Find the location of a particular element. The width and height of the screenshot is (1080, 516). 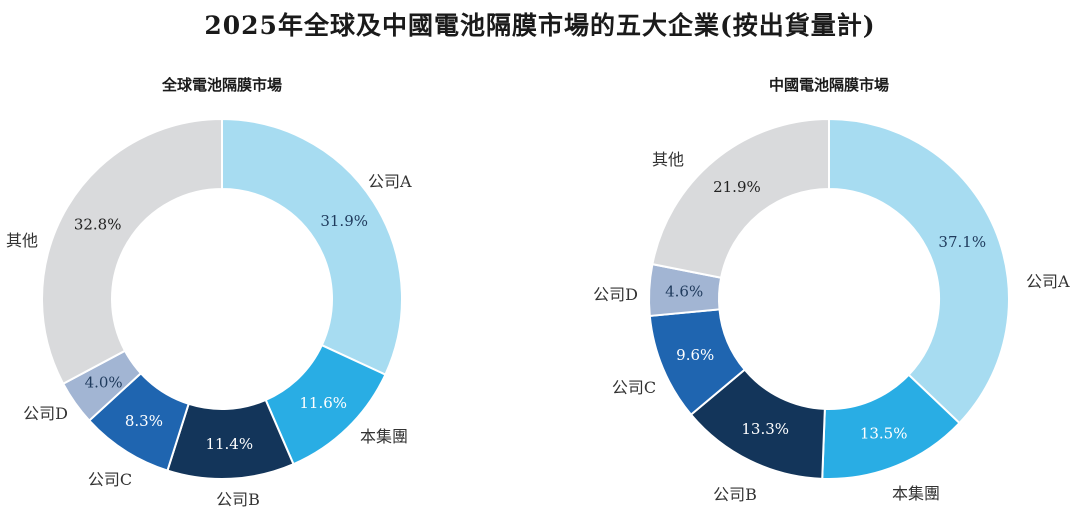

chart-global-value-labels: 31.9% 11.6% 11.4% 8.3% 4.0% 32.8% is located at coordinates (221, 332).